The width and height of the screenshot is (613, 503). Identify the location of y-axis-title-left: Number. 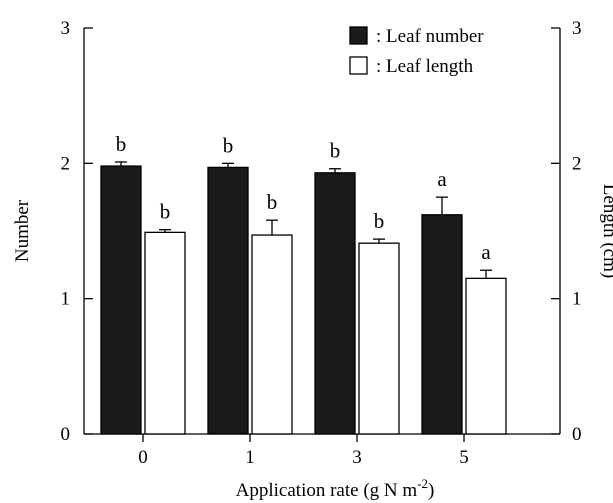
(22, 230).